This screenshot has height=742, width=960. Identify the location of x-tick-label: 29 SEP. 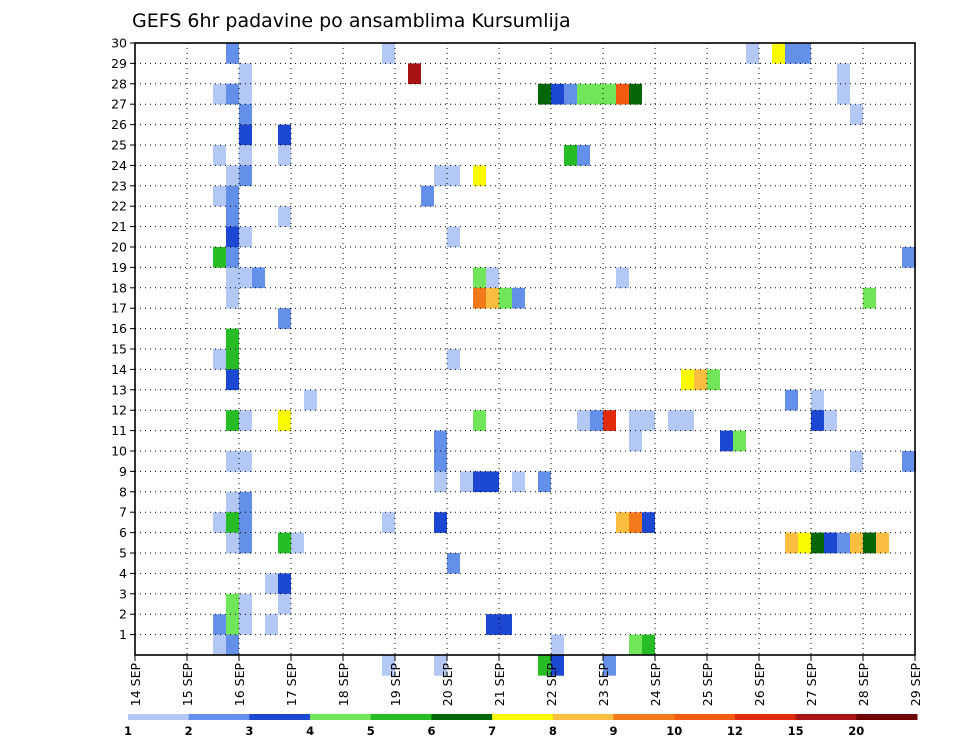
(915, 685).